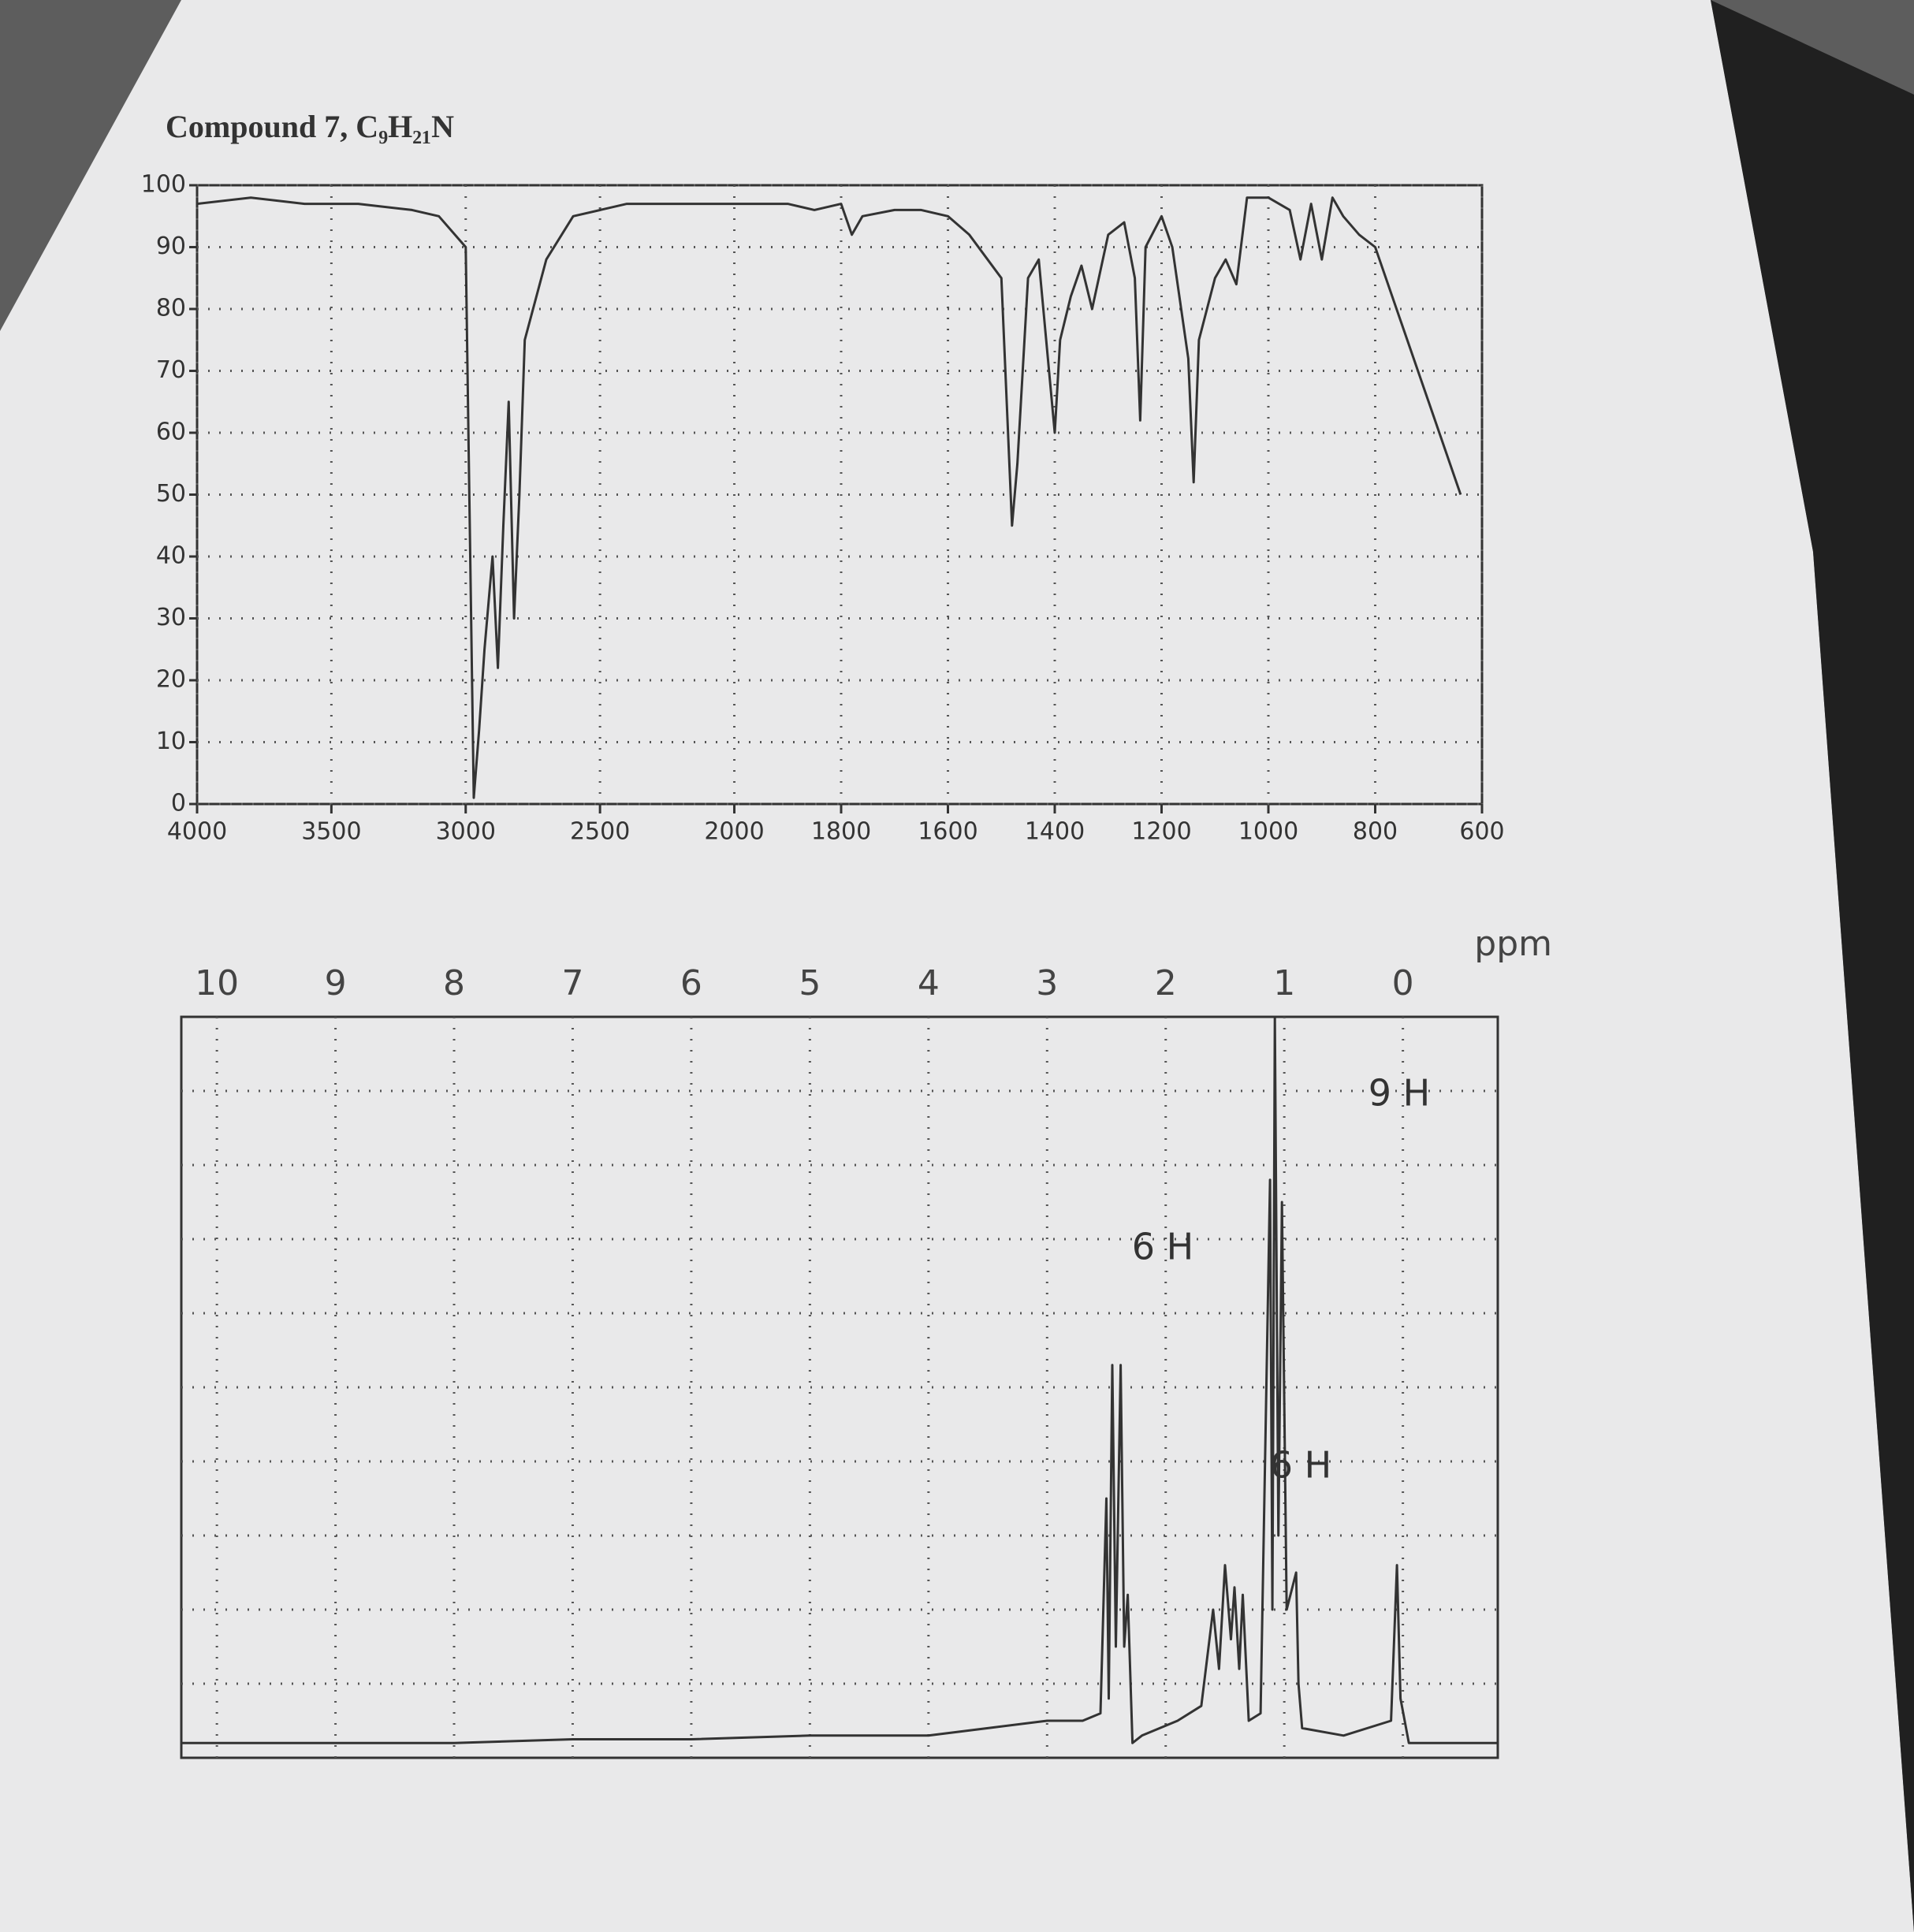  Describe the element at coordinates (336, 983) in the screenshot. I see `x-tick-label: 9` at that location.